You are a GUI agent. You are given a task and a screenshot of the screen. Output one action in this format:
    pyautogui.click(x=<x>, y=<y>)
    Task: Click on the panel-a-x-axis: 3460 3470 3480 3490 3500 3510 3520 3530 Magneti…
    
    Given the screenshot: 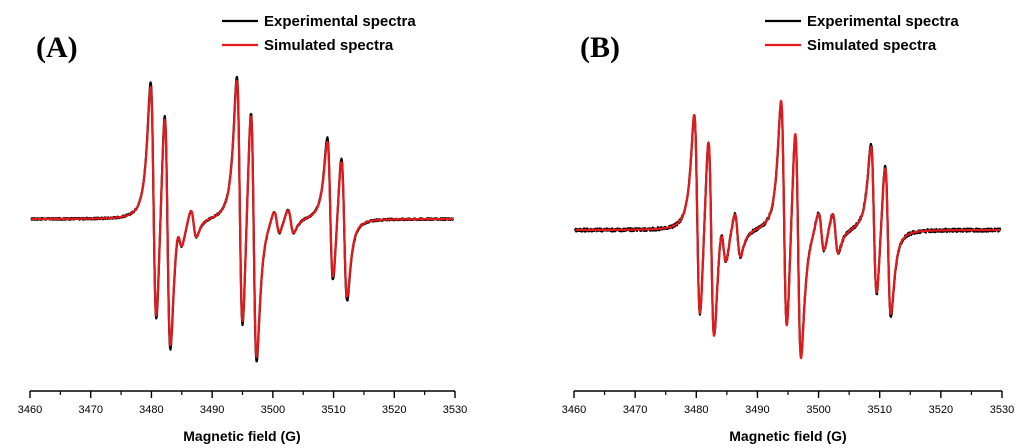 What is the action you would take?
    pyautogui.click(x=242, y=417)
    